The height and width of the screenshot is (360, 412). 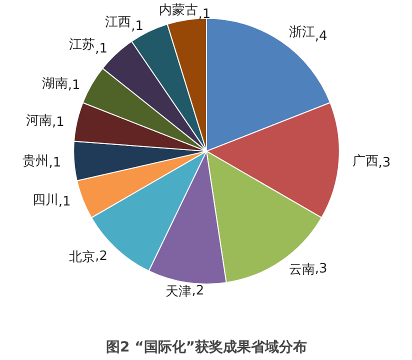 What do you see at coordinates (118, 22) in the screenshot?
I see `slice-label: 江西` at bounding box center [118, 22].